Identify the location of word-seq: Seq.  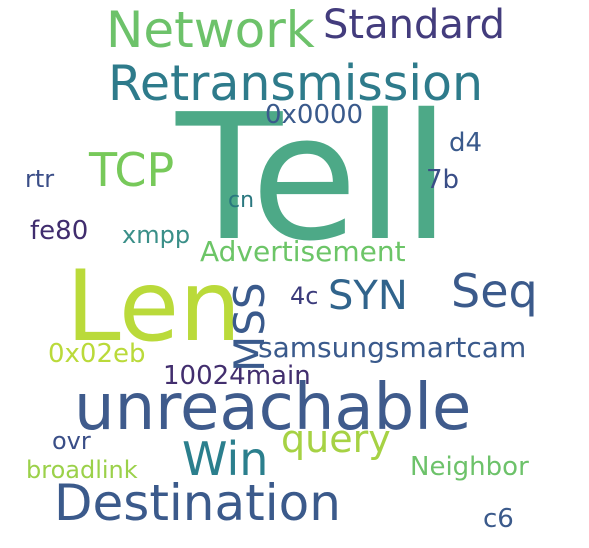
(494, 291).